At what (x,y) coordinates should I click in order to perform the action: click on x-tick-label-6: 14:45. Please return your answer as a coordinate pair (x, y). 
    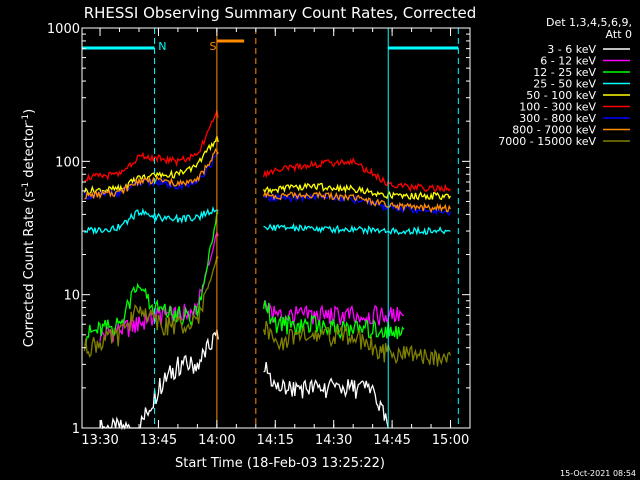
    Looking at the image, I should click on (391, 440).